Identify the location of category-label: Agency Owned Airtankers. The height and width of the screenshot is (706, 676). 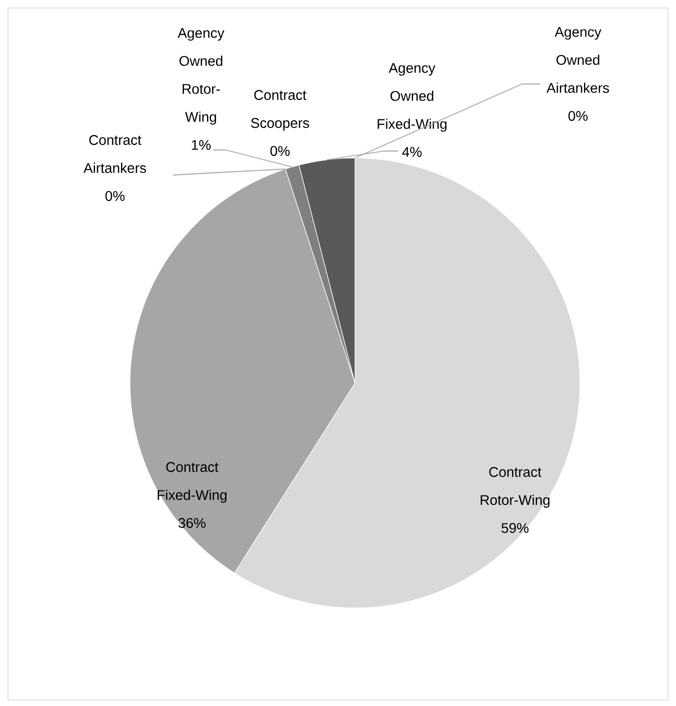
(577, 60).